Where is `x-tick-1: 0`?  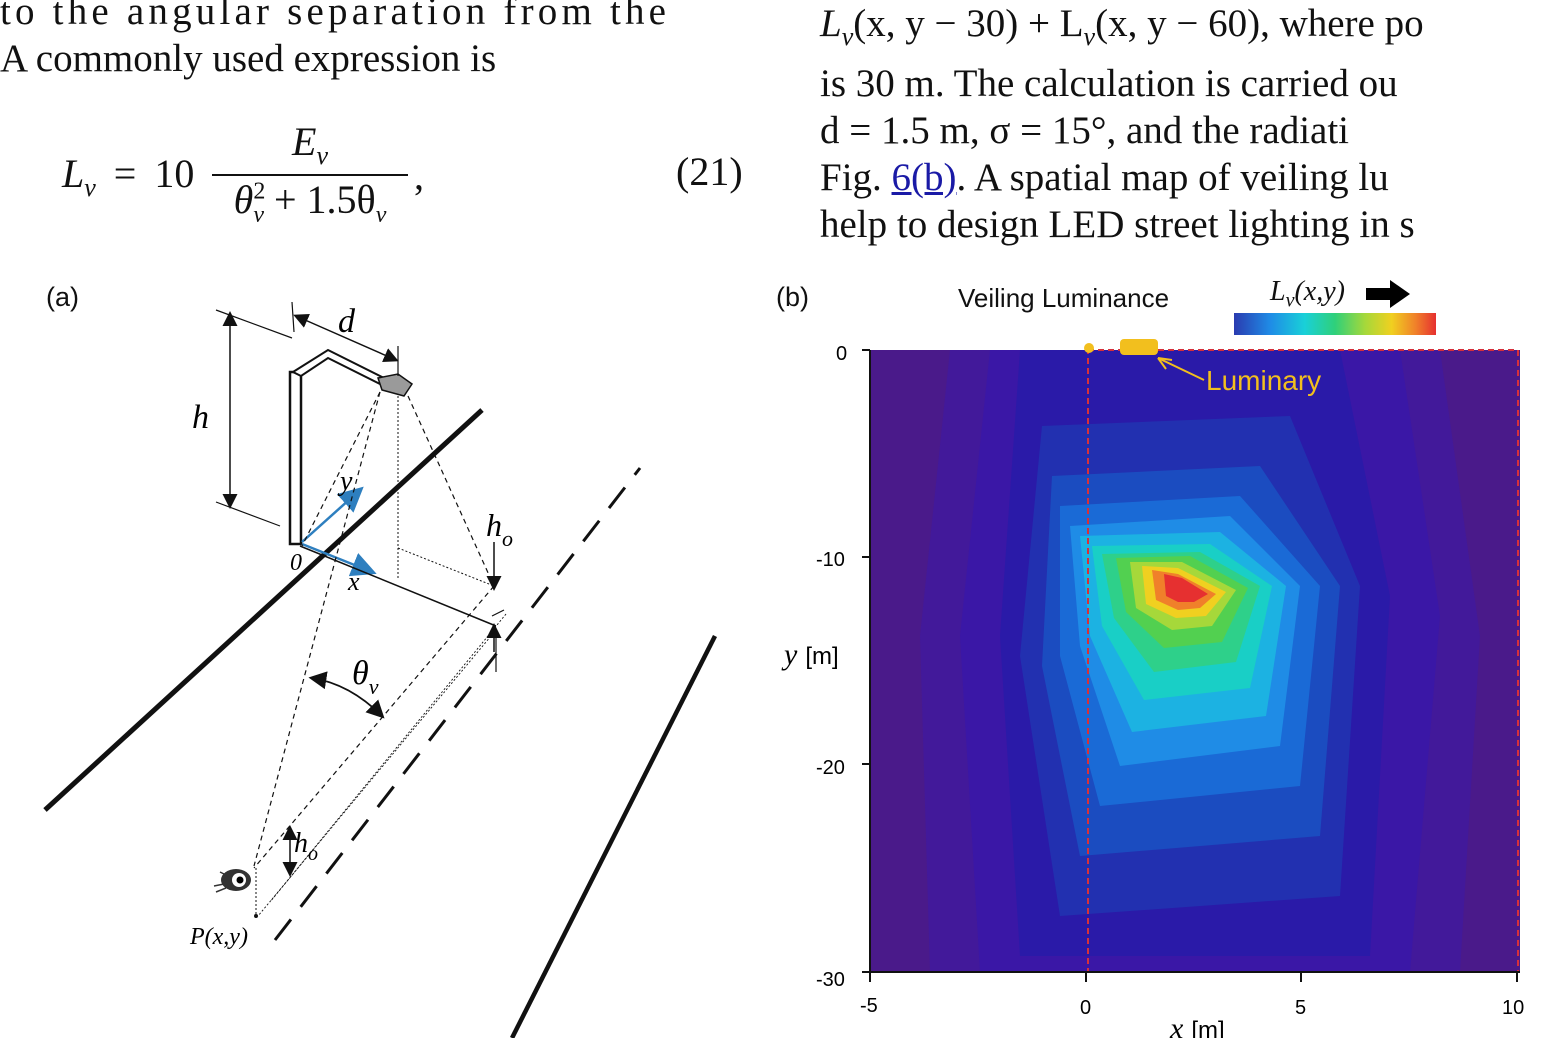
x-tick-1: 0 is located at coordinates (1085, 1008).